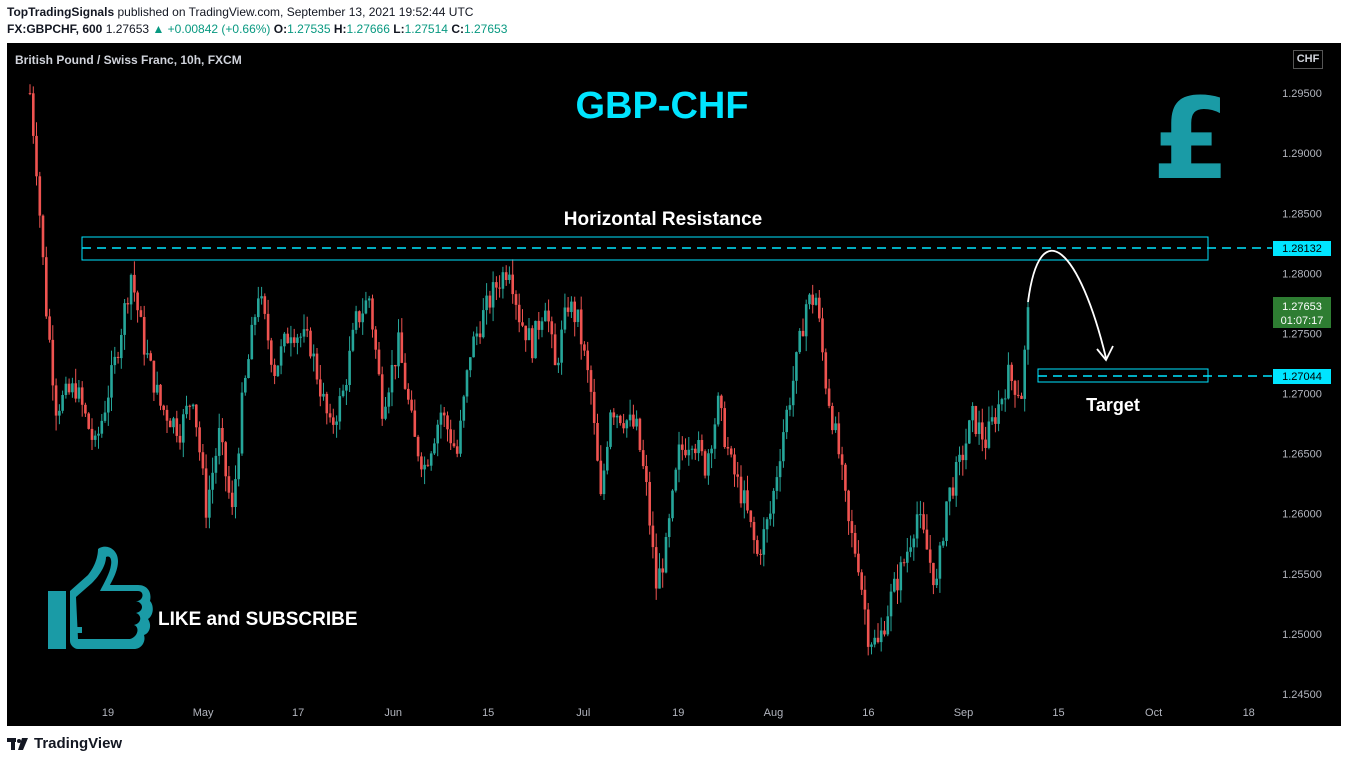  I want to click on resistance-price-text: 1.28132, so click(1302, 249).